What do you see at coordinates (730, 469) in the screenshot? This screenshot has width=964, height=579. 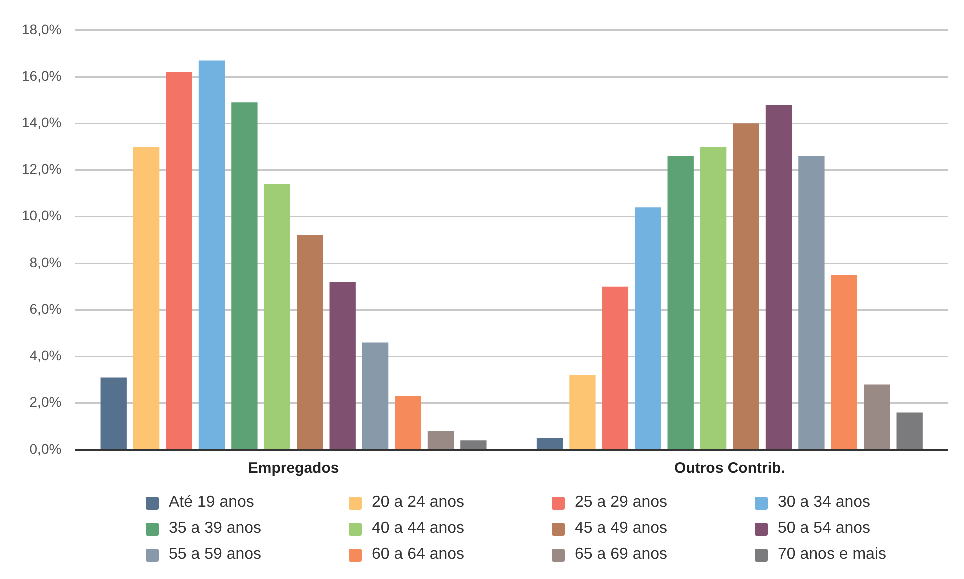 I see `x-tick-label: Outros Contrib.` at bounding box center [730, 469].